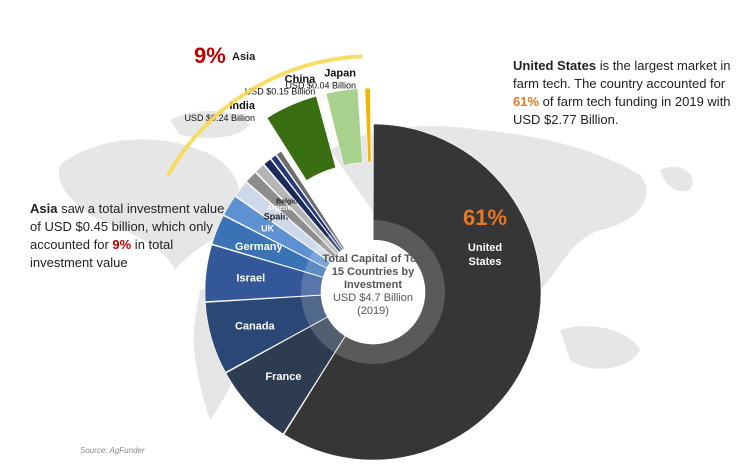 This screenshot has height=473, width=750. What do you see at coordinates (526, 101) in the screenshot?
I see `note-run: 61%` at bounding box center [526, 101].